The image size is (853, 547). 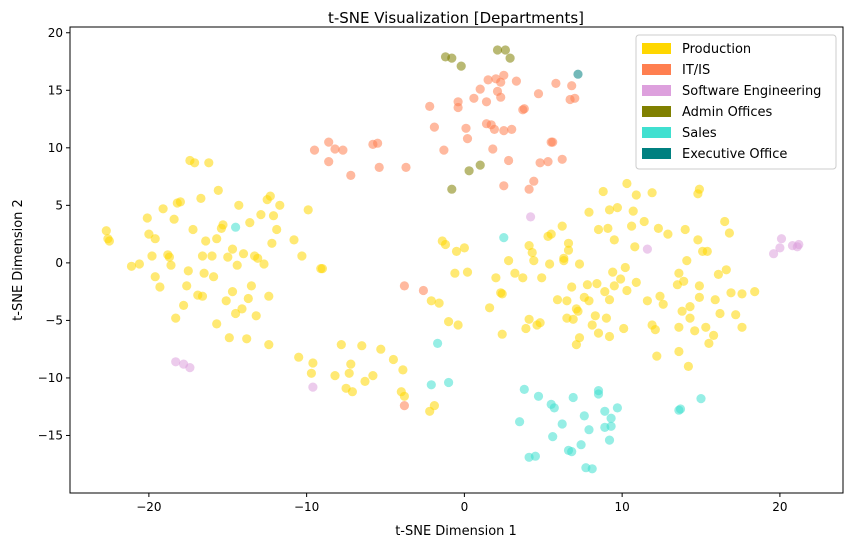 What do you see at coordinates (699, 133) in the screenshot?
I see `legend-label-4: Sales` at bounding box center [699, 133].